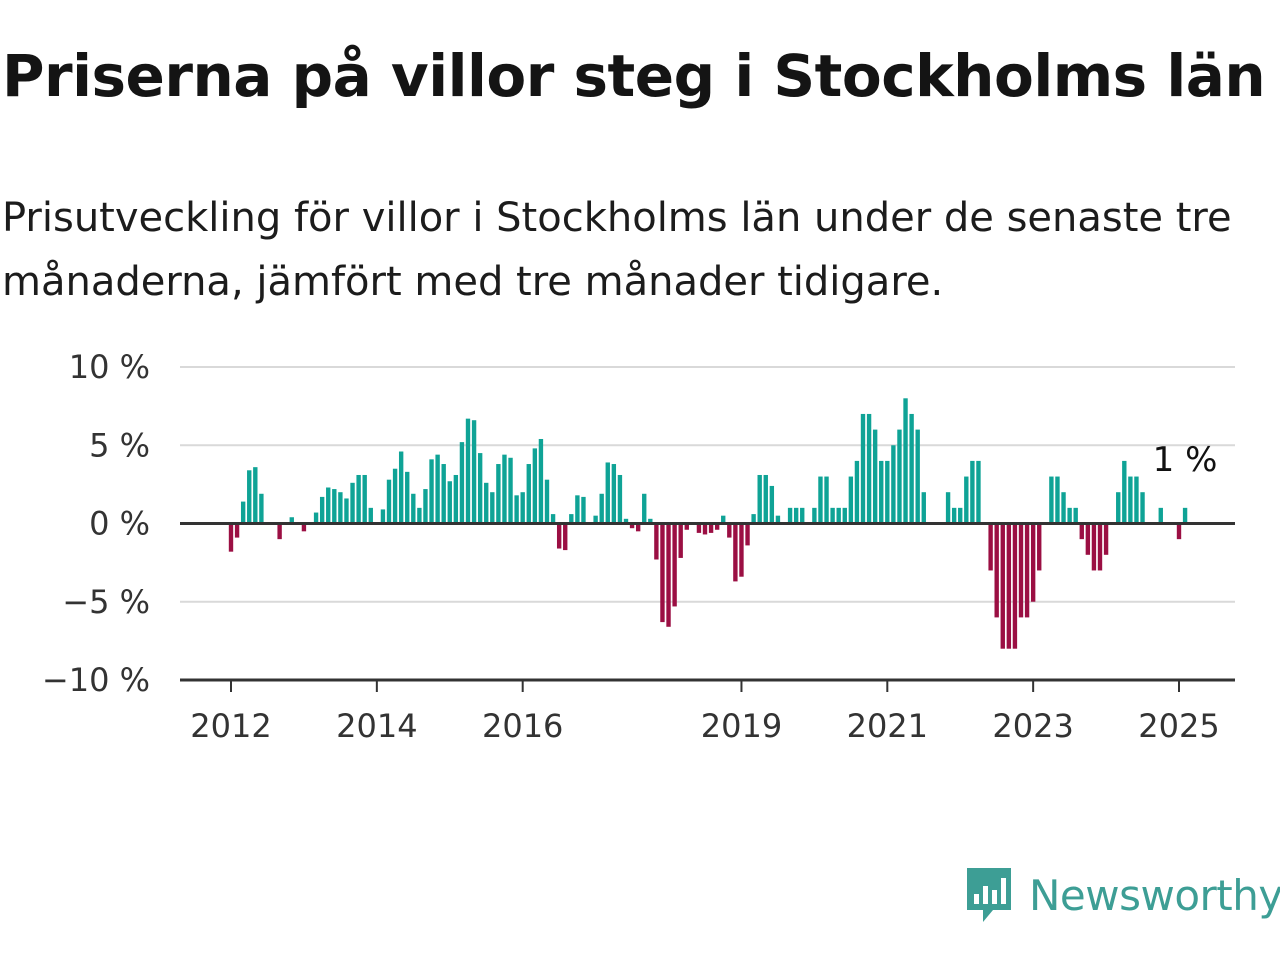  I want to click on y-tick-label: 5 %, so click(119, 445).